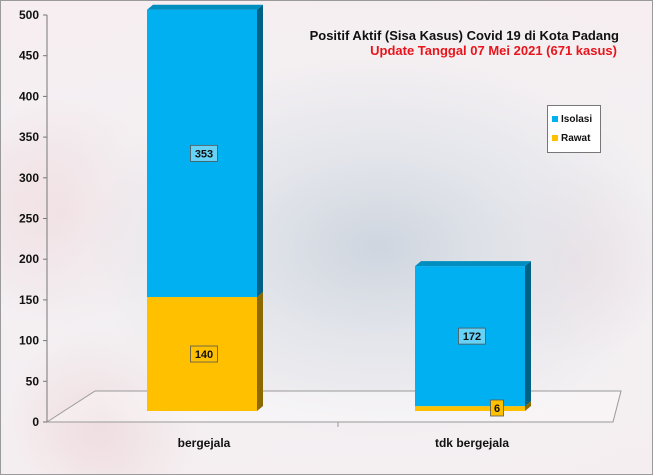  Describe the element at coordinates (204, 443) in the screenshot. I see `x-category-label: bergejala` at that location.